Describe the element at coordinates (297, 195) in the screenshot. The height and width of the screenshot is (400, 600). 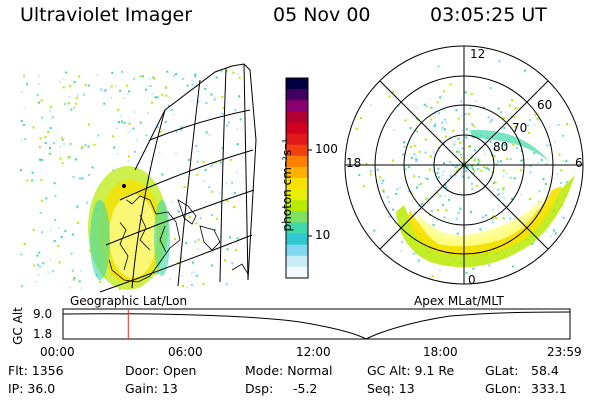
I see `colorbar-cell` at that location.